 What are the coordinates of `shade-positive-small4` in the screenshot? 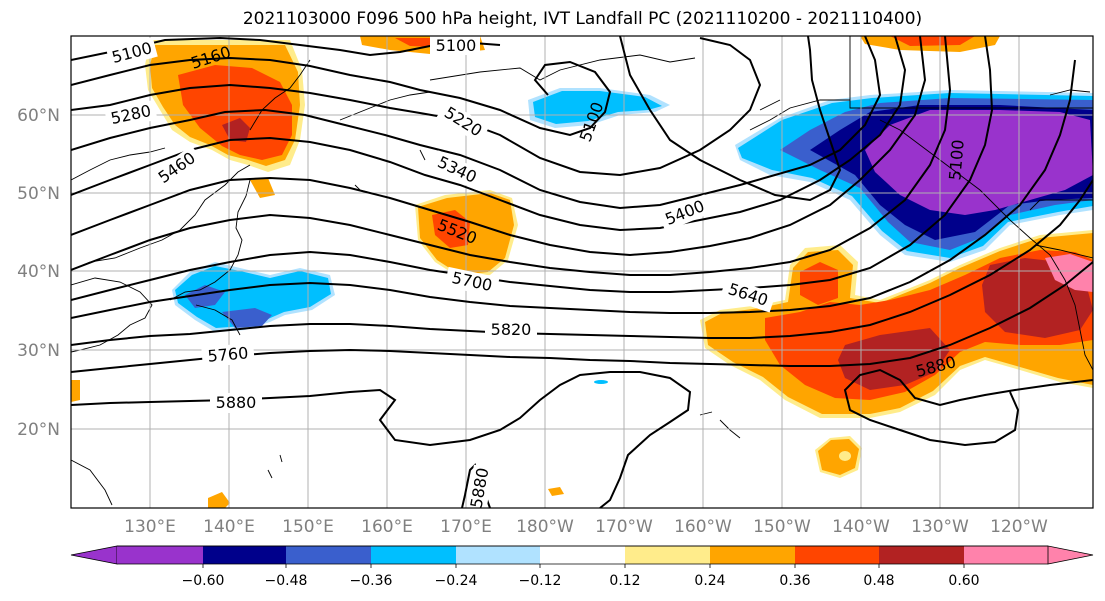 It's located at (556, 491).